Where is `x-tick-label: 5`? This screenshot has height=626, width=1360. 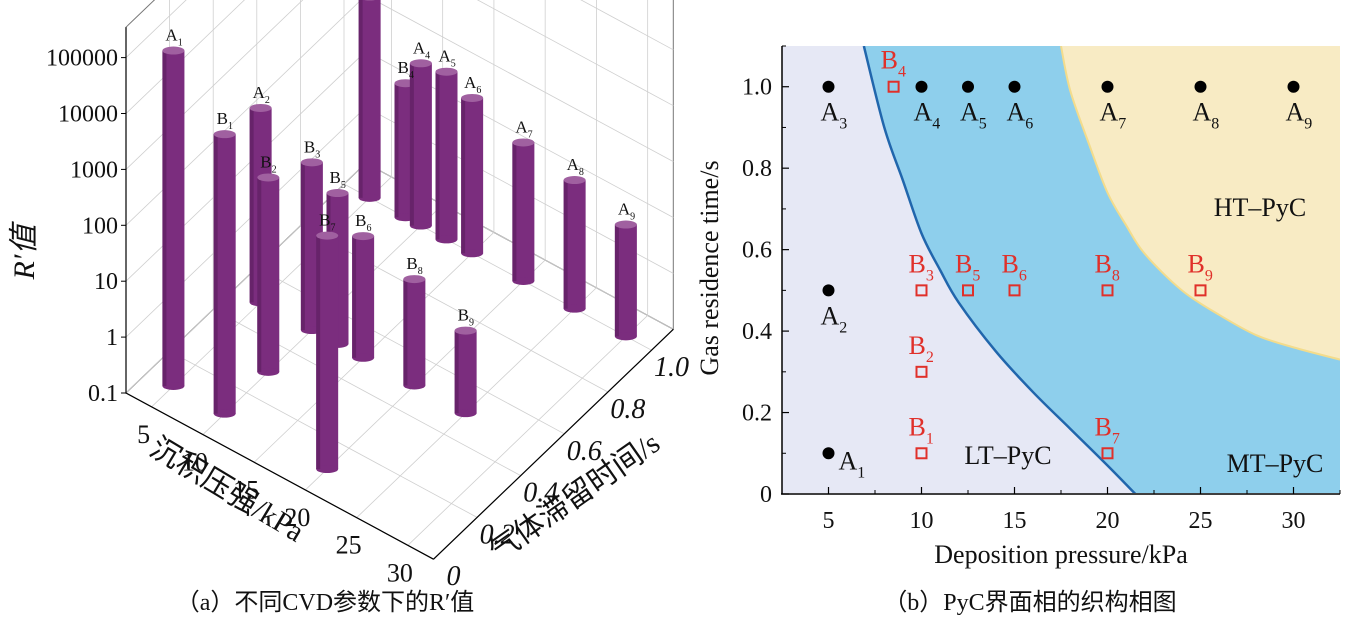
x-tick-label: 5 is located at coordinates (829, 521).